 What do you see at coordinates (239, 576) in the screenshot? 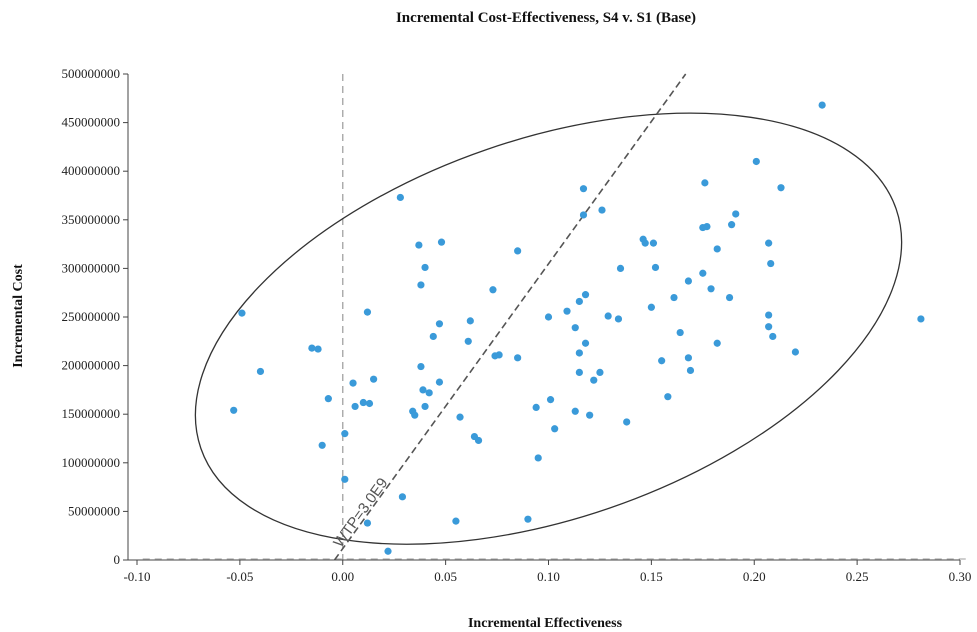
I see `x-tick-label: -0.05` at bounding box center [239, 576].